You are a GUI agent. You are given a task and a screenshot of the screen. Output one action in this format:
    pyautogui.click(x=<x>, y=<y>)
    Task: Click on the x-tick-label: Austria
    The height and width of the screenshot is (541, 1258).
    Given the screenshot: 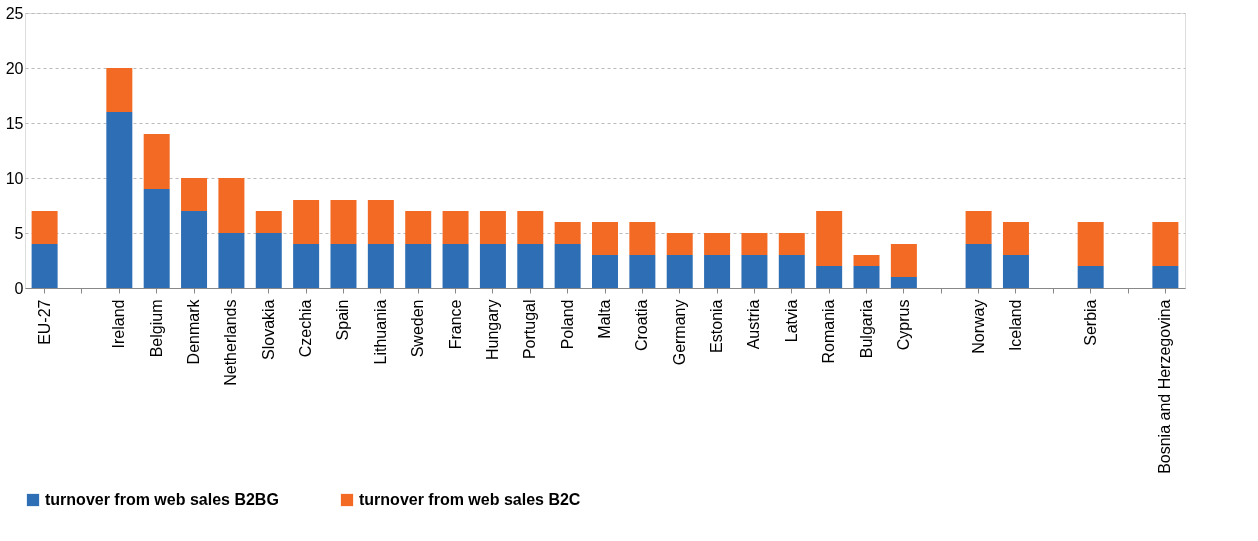 What is the action you would take?
    pyautogui.click(x=754, y=324)
    